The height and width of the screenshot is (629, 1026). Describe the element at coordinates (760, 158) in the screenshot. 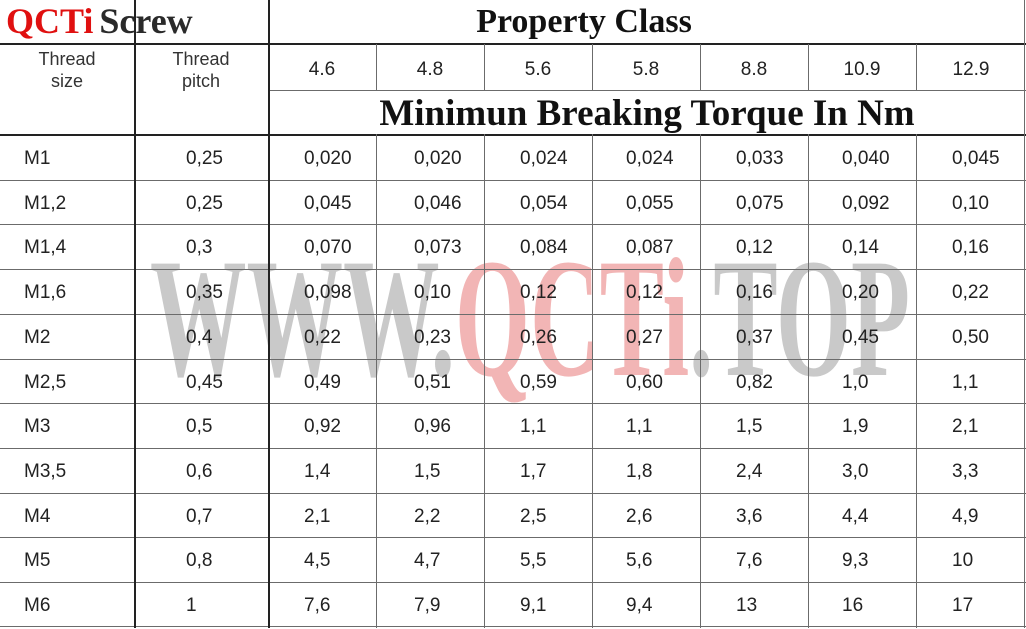

I see `torque-value-cell: 0,033` at that location.